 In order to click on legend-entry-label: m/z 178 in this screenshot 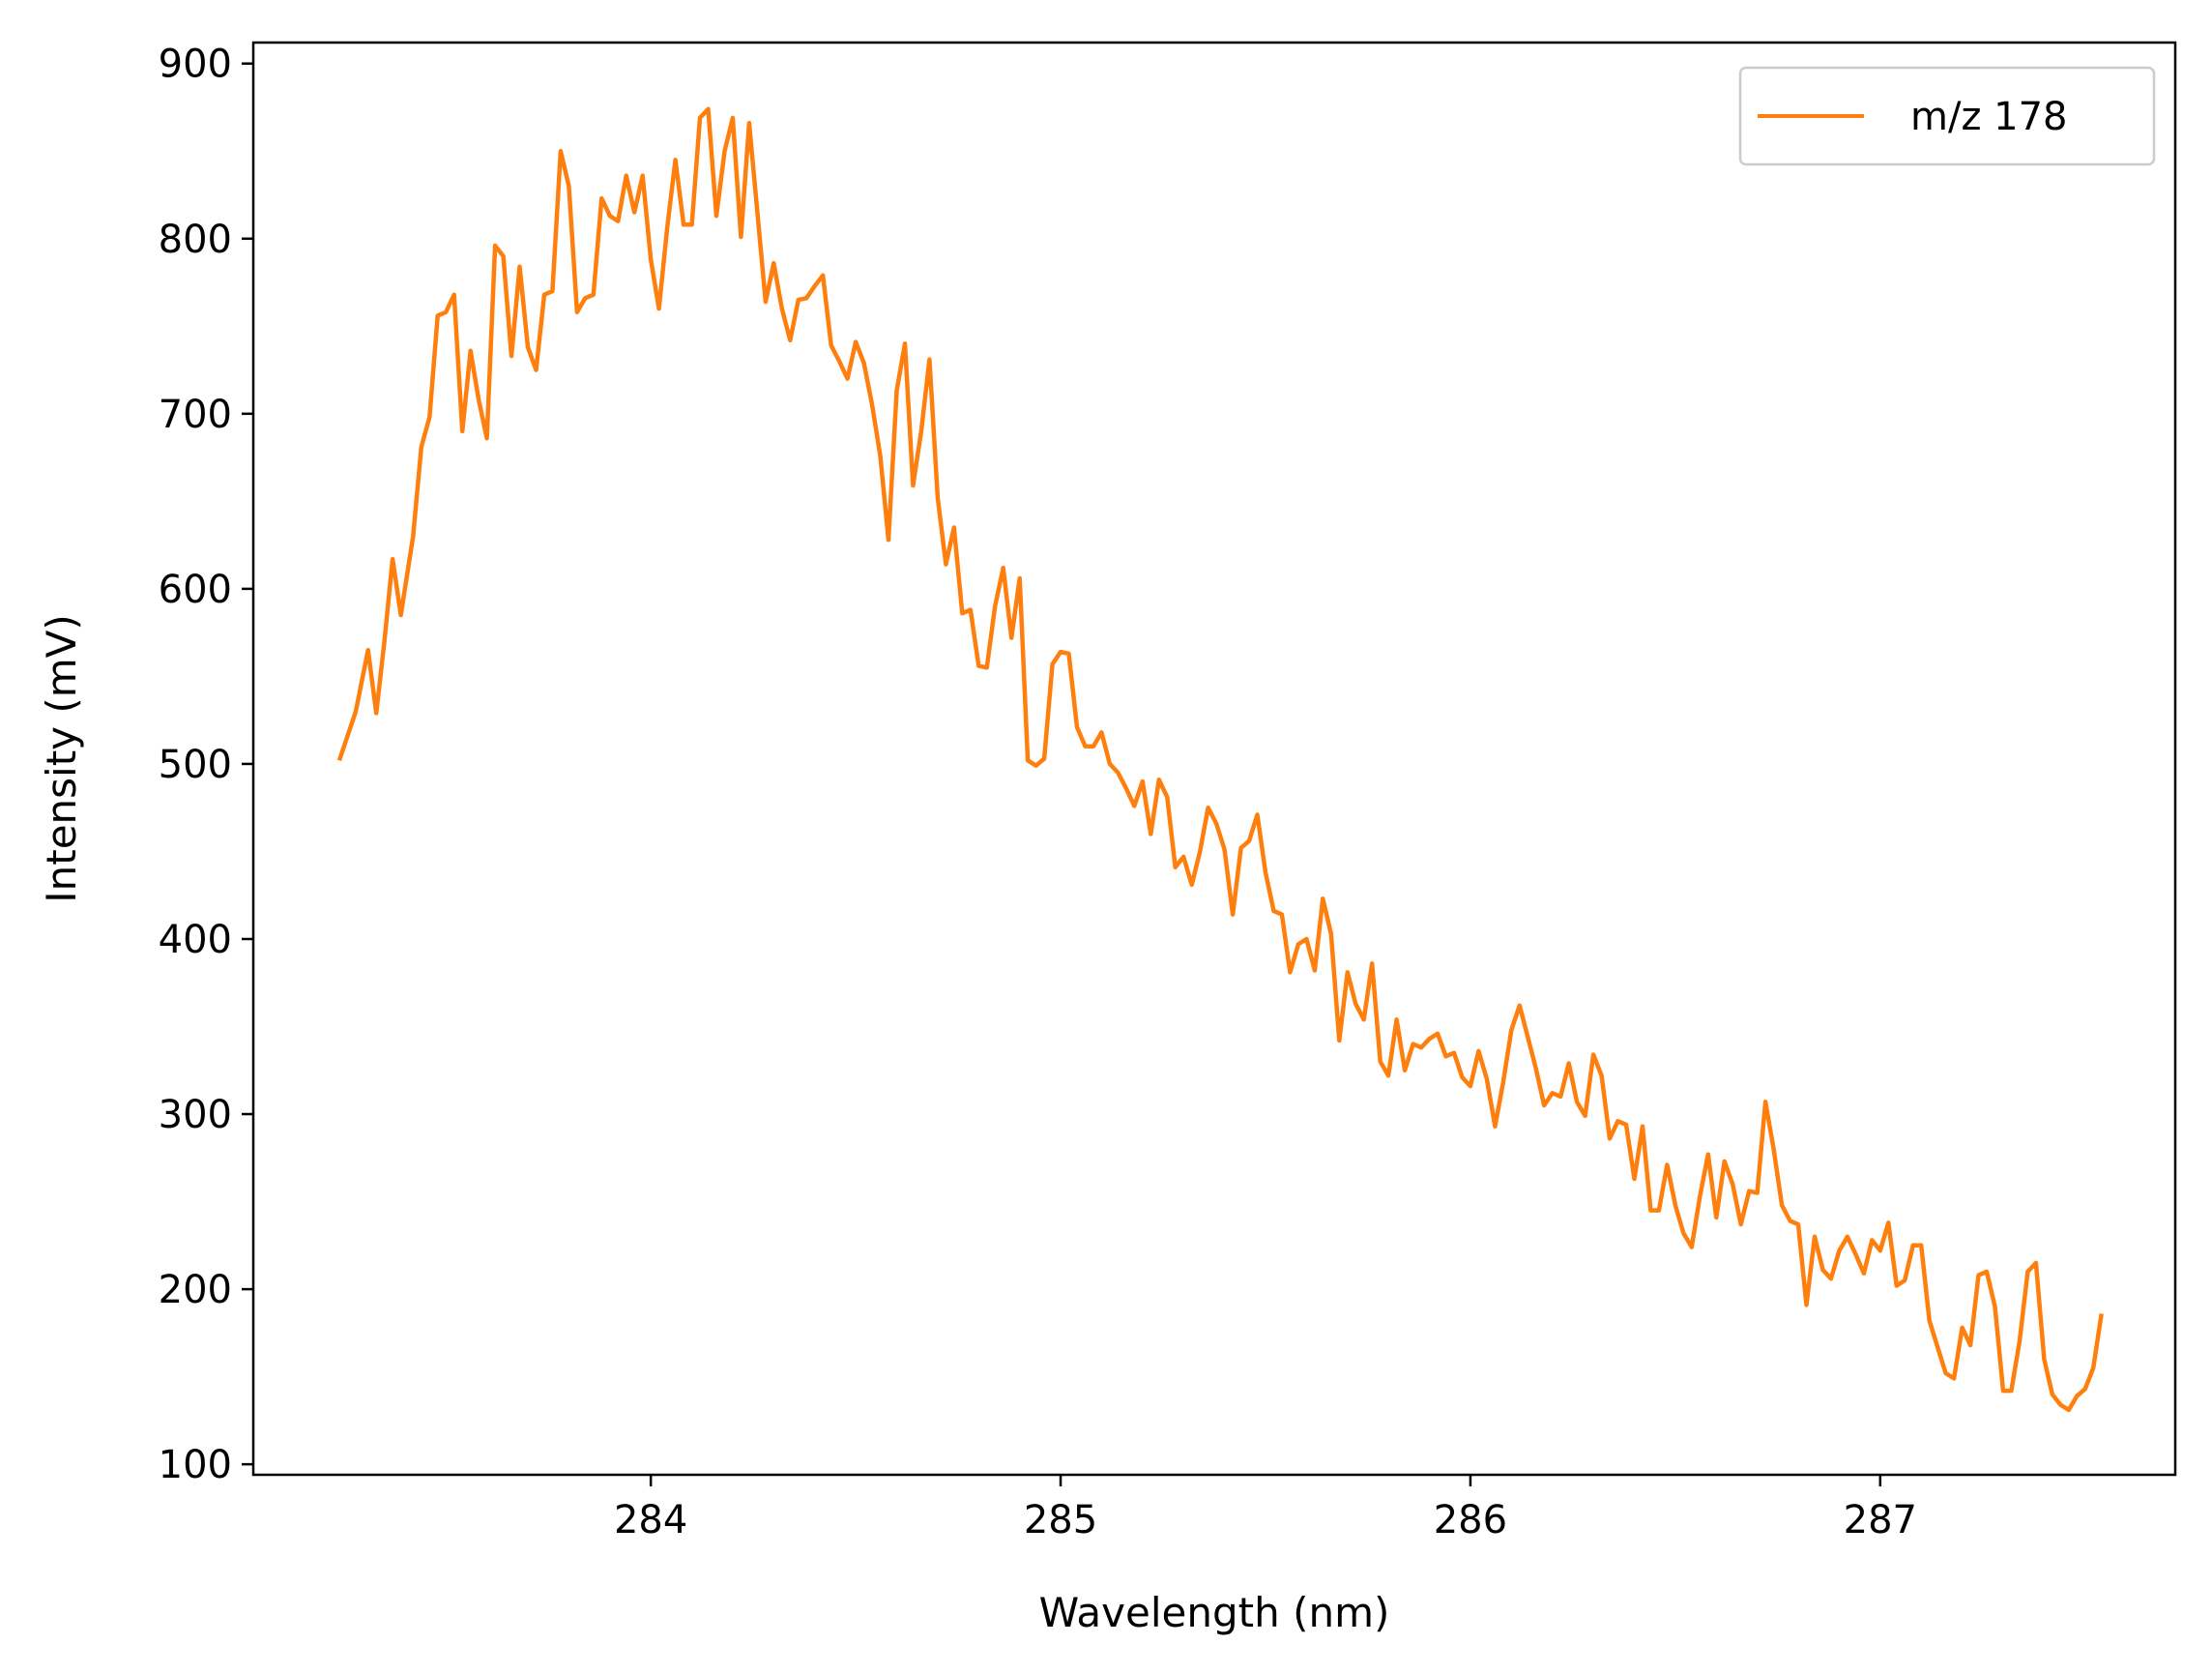, I will do `click(1989, 117)`.